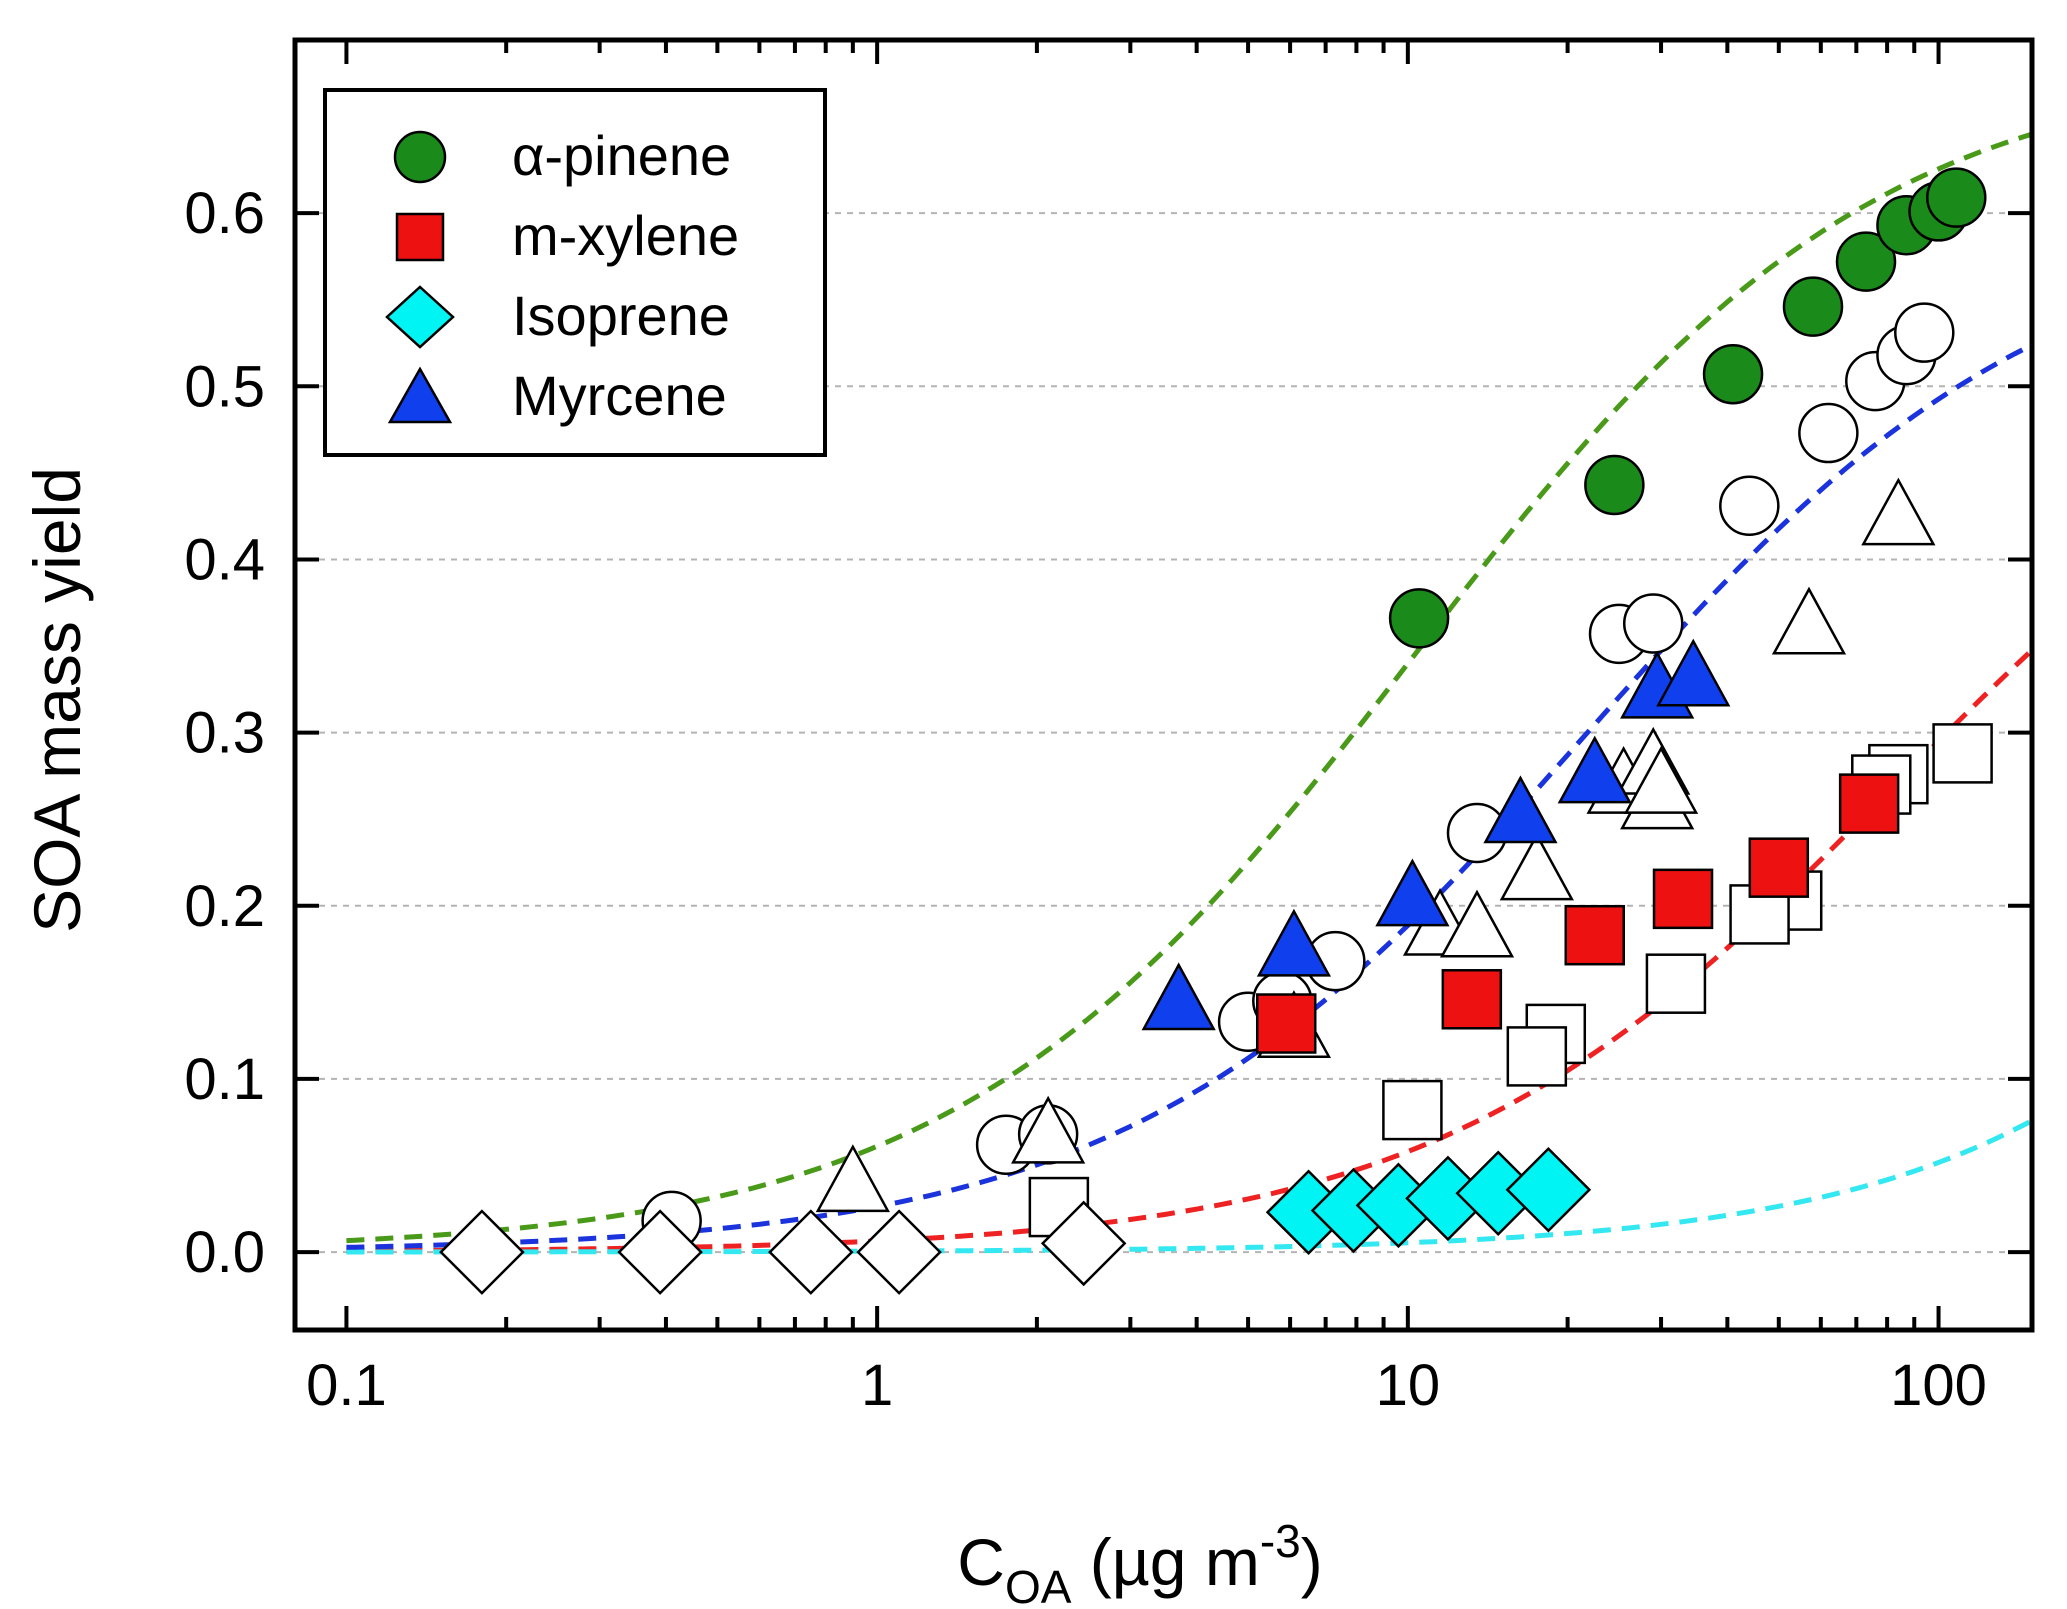  What do you see at coordinates (224, 1252) in the screenshot?
I see `y-tick-label: 0.0` at bounding box center [224, 1252].